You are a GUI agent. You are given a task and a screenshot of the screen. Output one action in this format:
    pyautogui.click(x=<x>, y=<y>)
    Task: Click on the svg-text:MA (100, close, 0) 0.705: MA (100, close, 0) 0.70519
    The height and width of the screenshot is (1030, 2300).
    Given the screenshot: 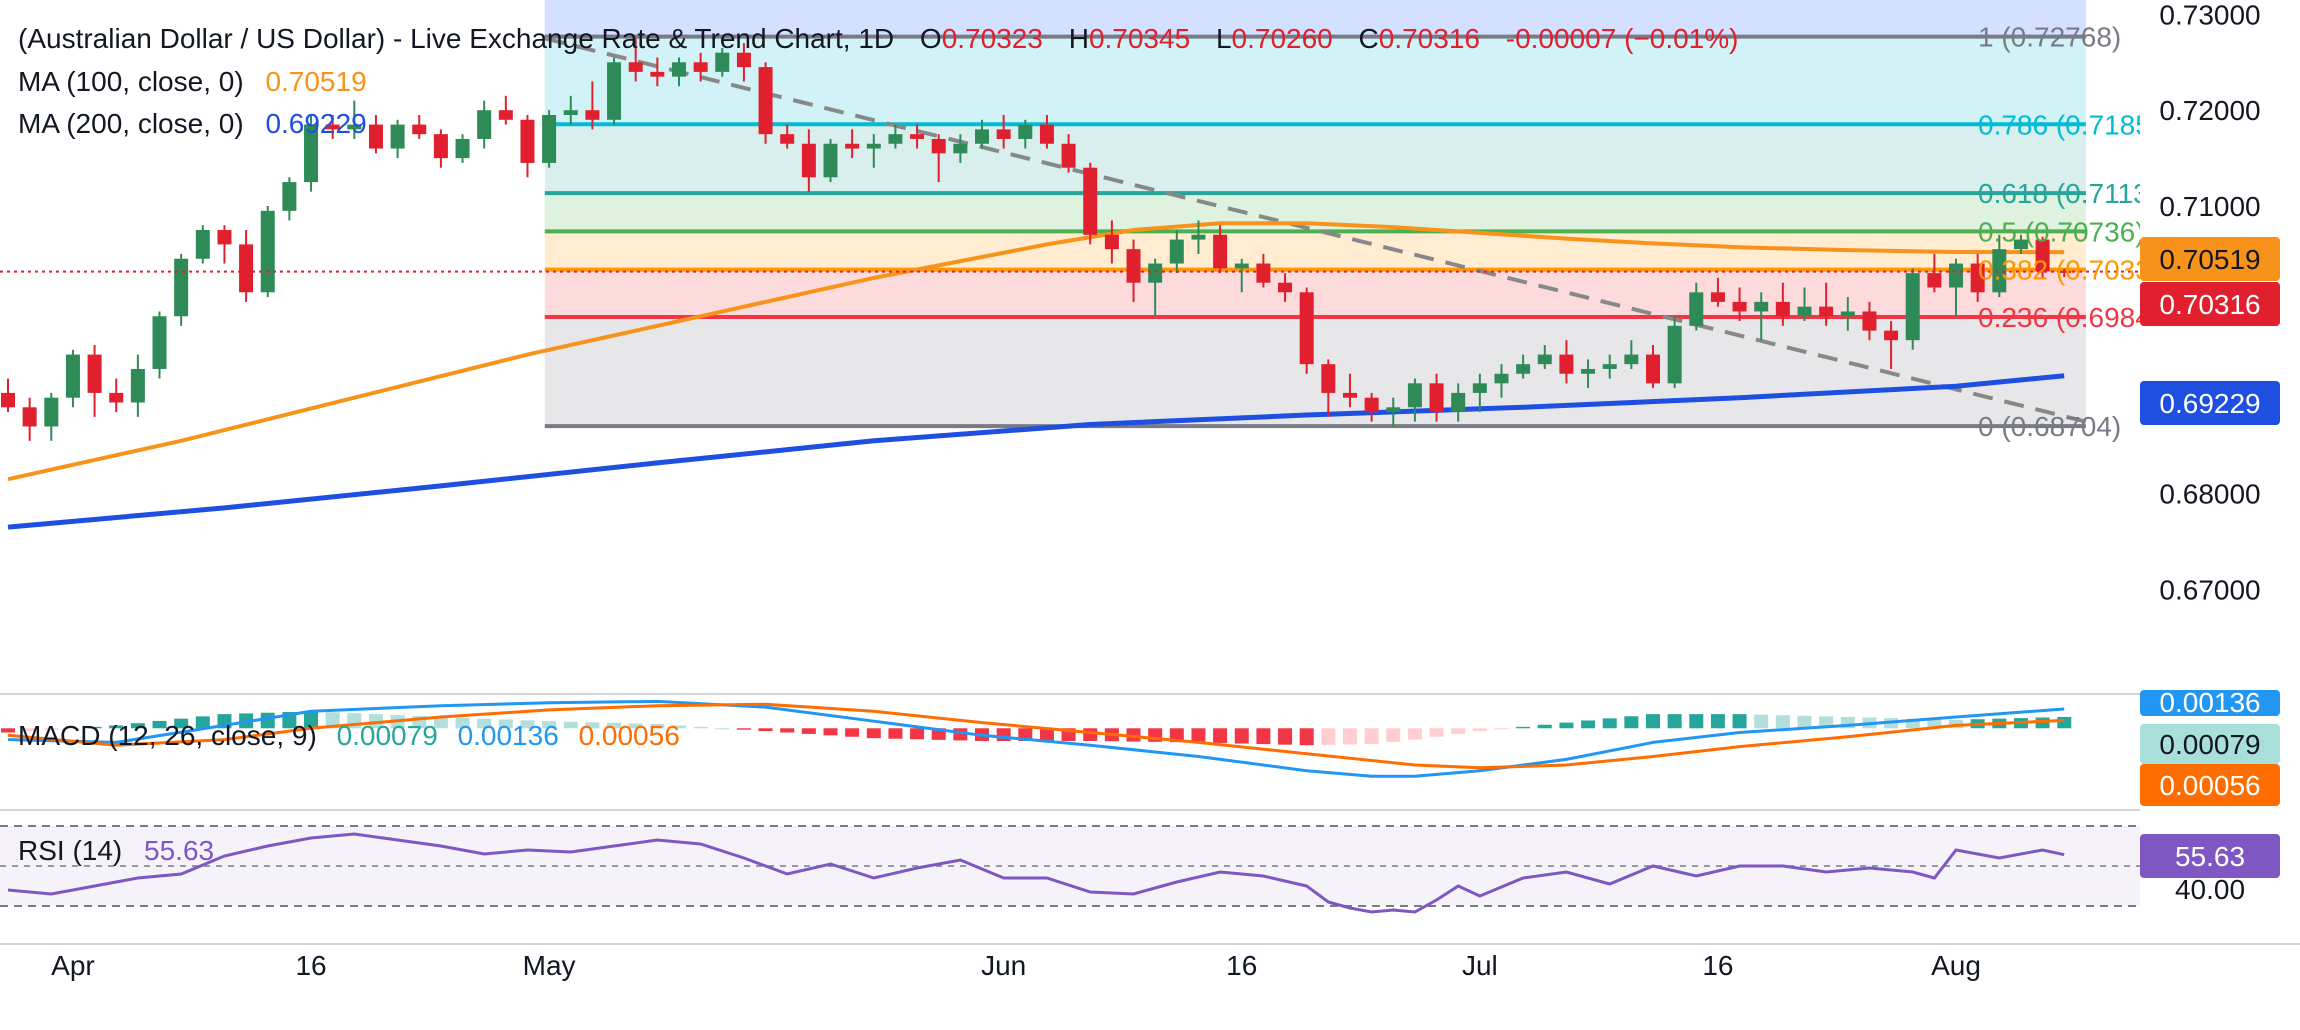 What is the action you would take?
    pyautogui.click(x=192, y=81)
    